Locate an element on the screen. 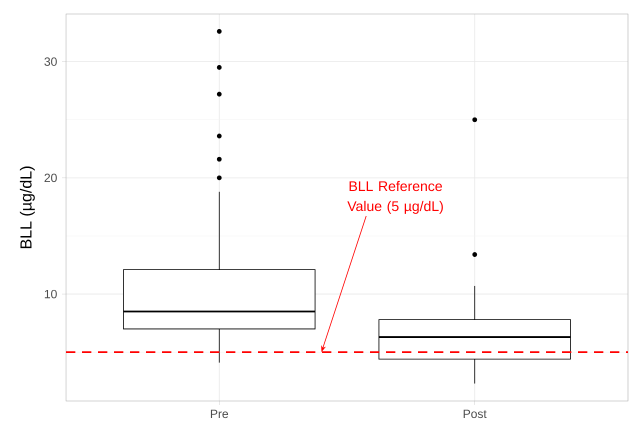 This screenshot has height=424, width=629. ref-line-label: BLL Reference Value (5 µg/dL) is located at coordinates (395, 197).